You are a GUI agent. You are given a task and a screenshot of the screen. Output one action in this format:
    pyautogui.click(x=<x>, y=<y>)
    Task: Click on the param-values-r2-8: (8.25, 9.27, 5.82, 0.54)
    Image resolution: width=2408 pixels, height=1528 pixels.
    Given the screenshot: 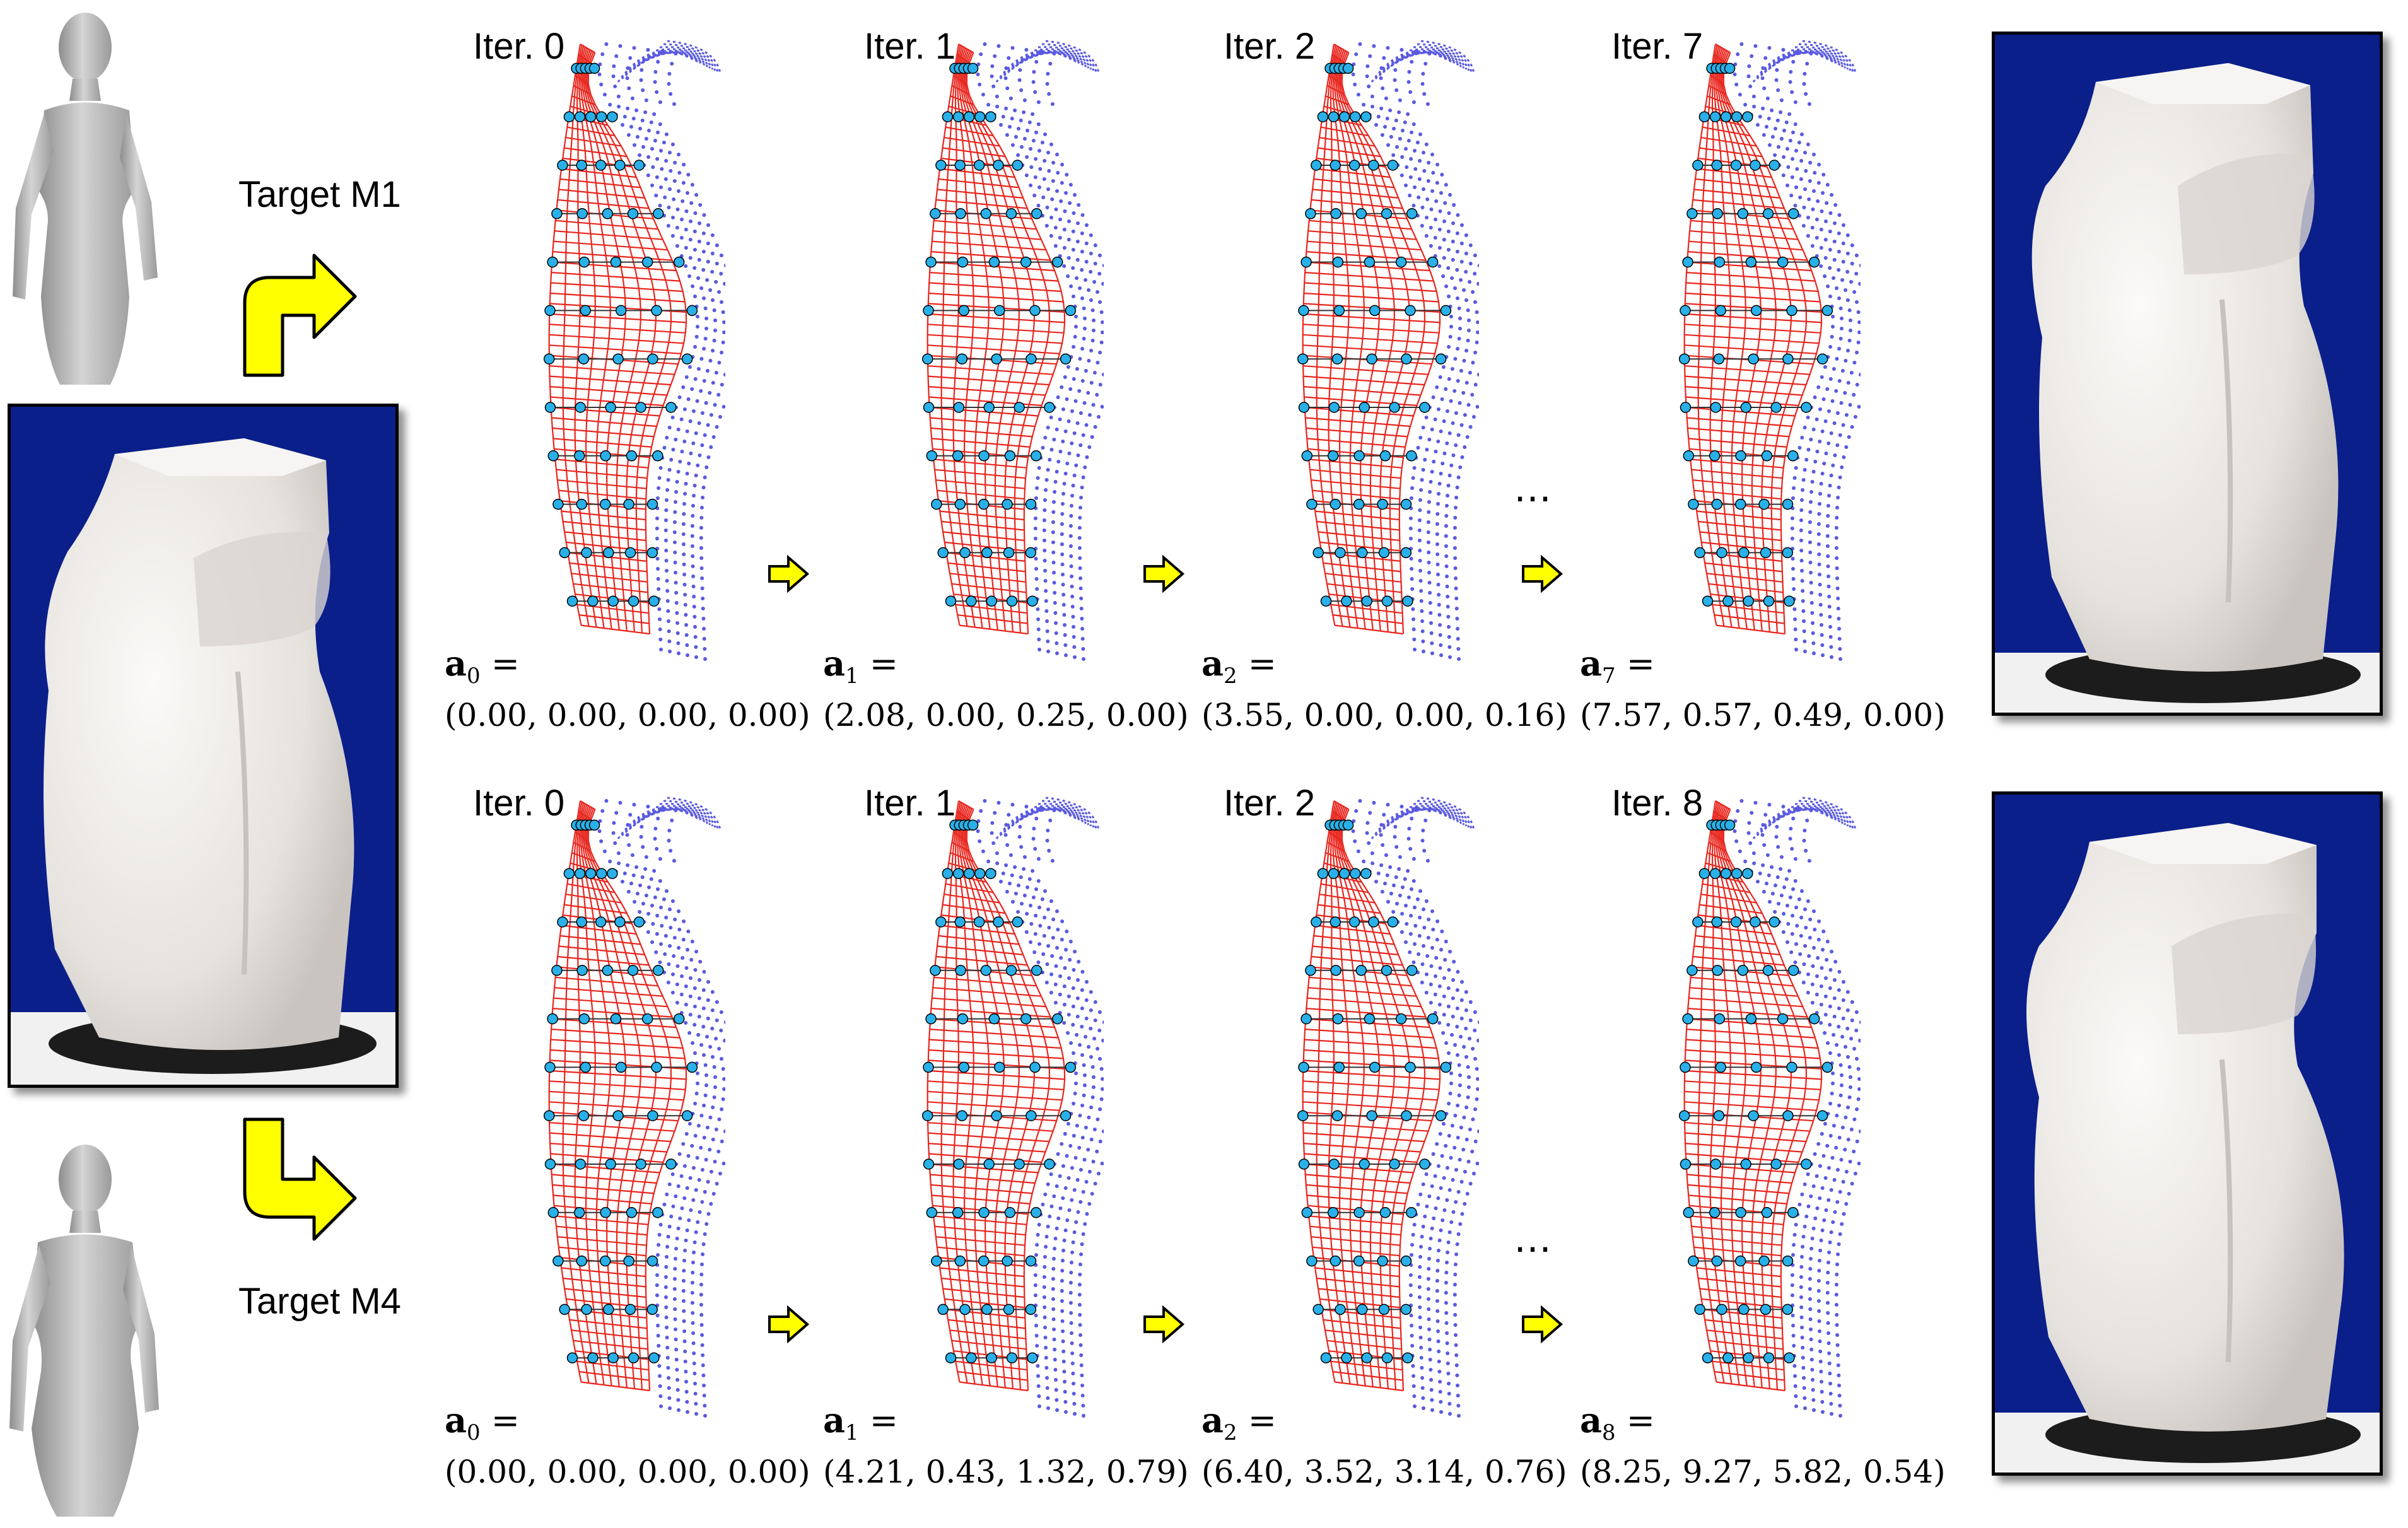 What is the action you would take?
    pyautogui.click(x=1763, y=1472)
    